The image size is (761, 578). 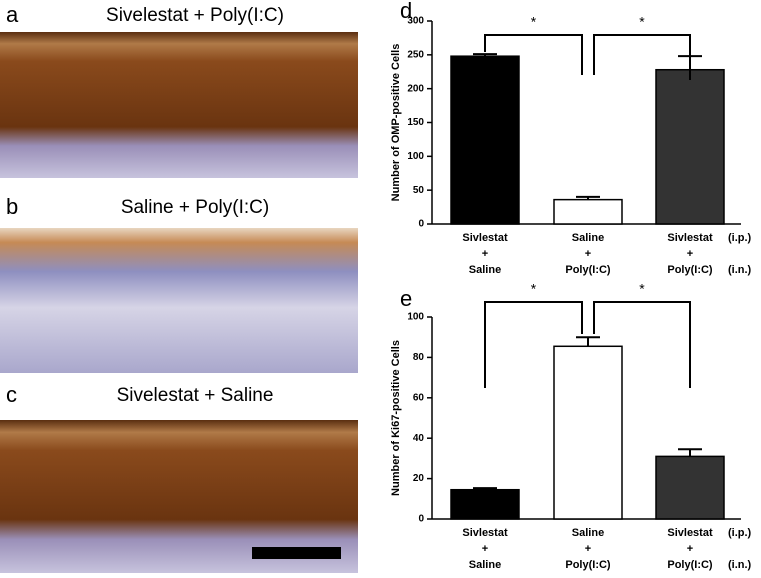 What do you see at coordinates (415, 88) in the screenshot?
I see `y-tick-label: 200` at bounding box center [415, 88].